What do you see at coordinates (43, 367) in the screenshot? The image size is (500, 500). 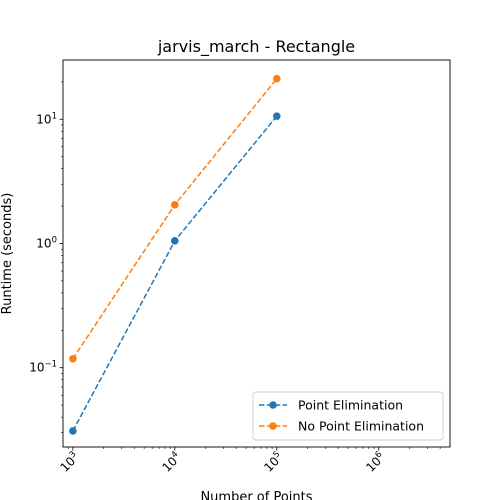 I see `y-tick-label: 10⁻¹` at bounding box center [43, 367].